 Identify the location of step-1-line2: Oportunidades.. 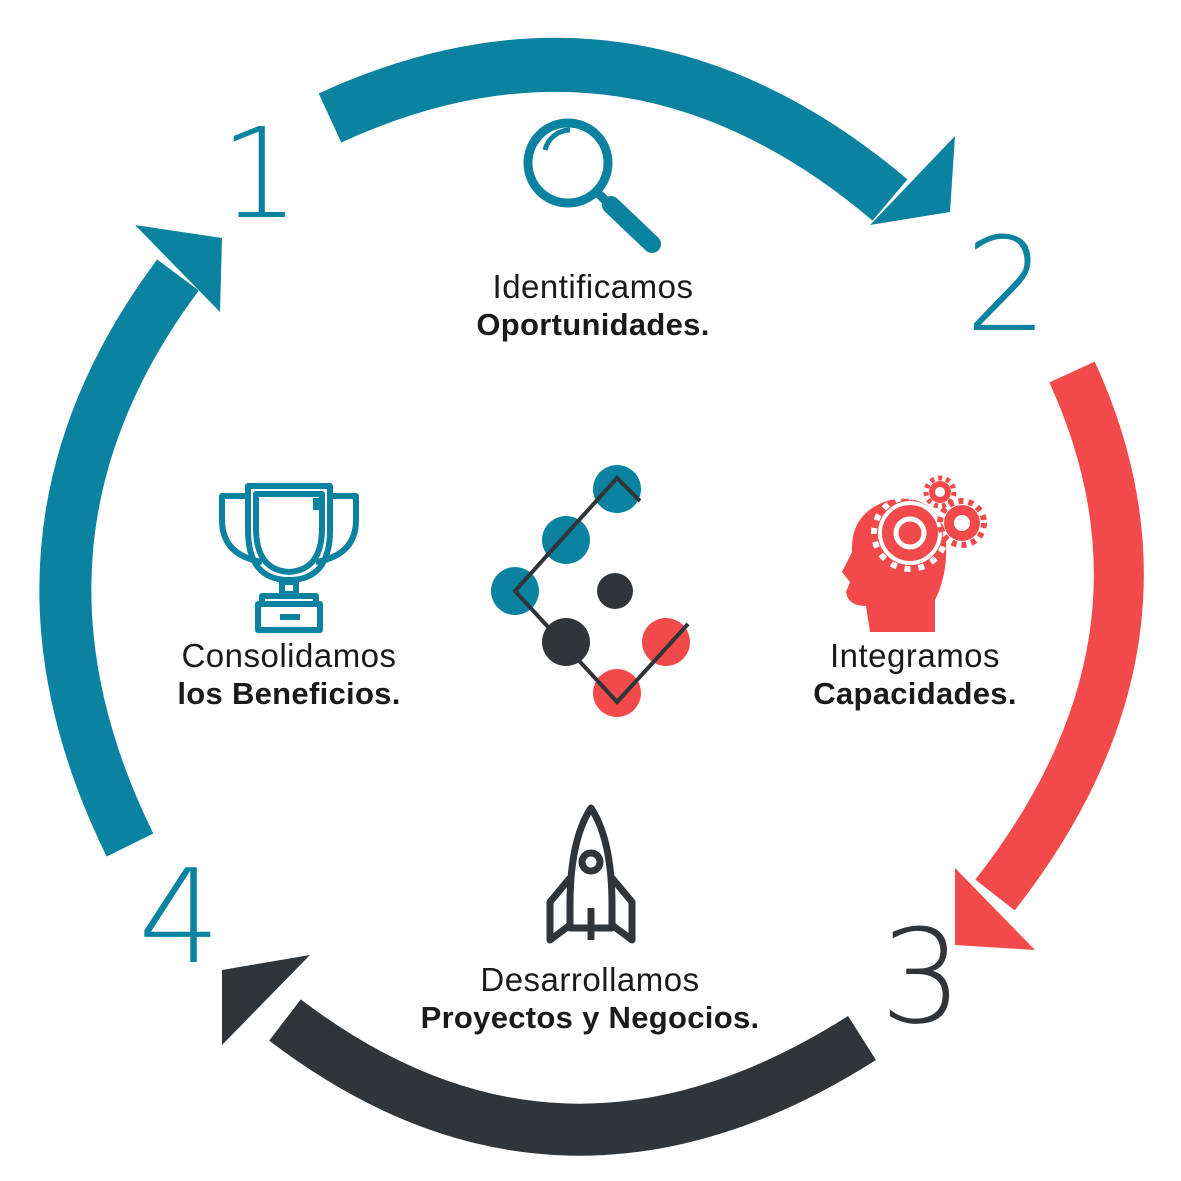
(593, 324).